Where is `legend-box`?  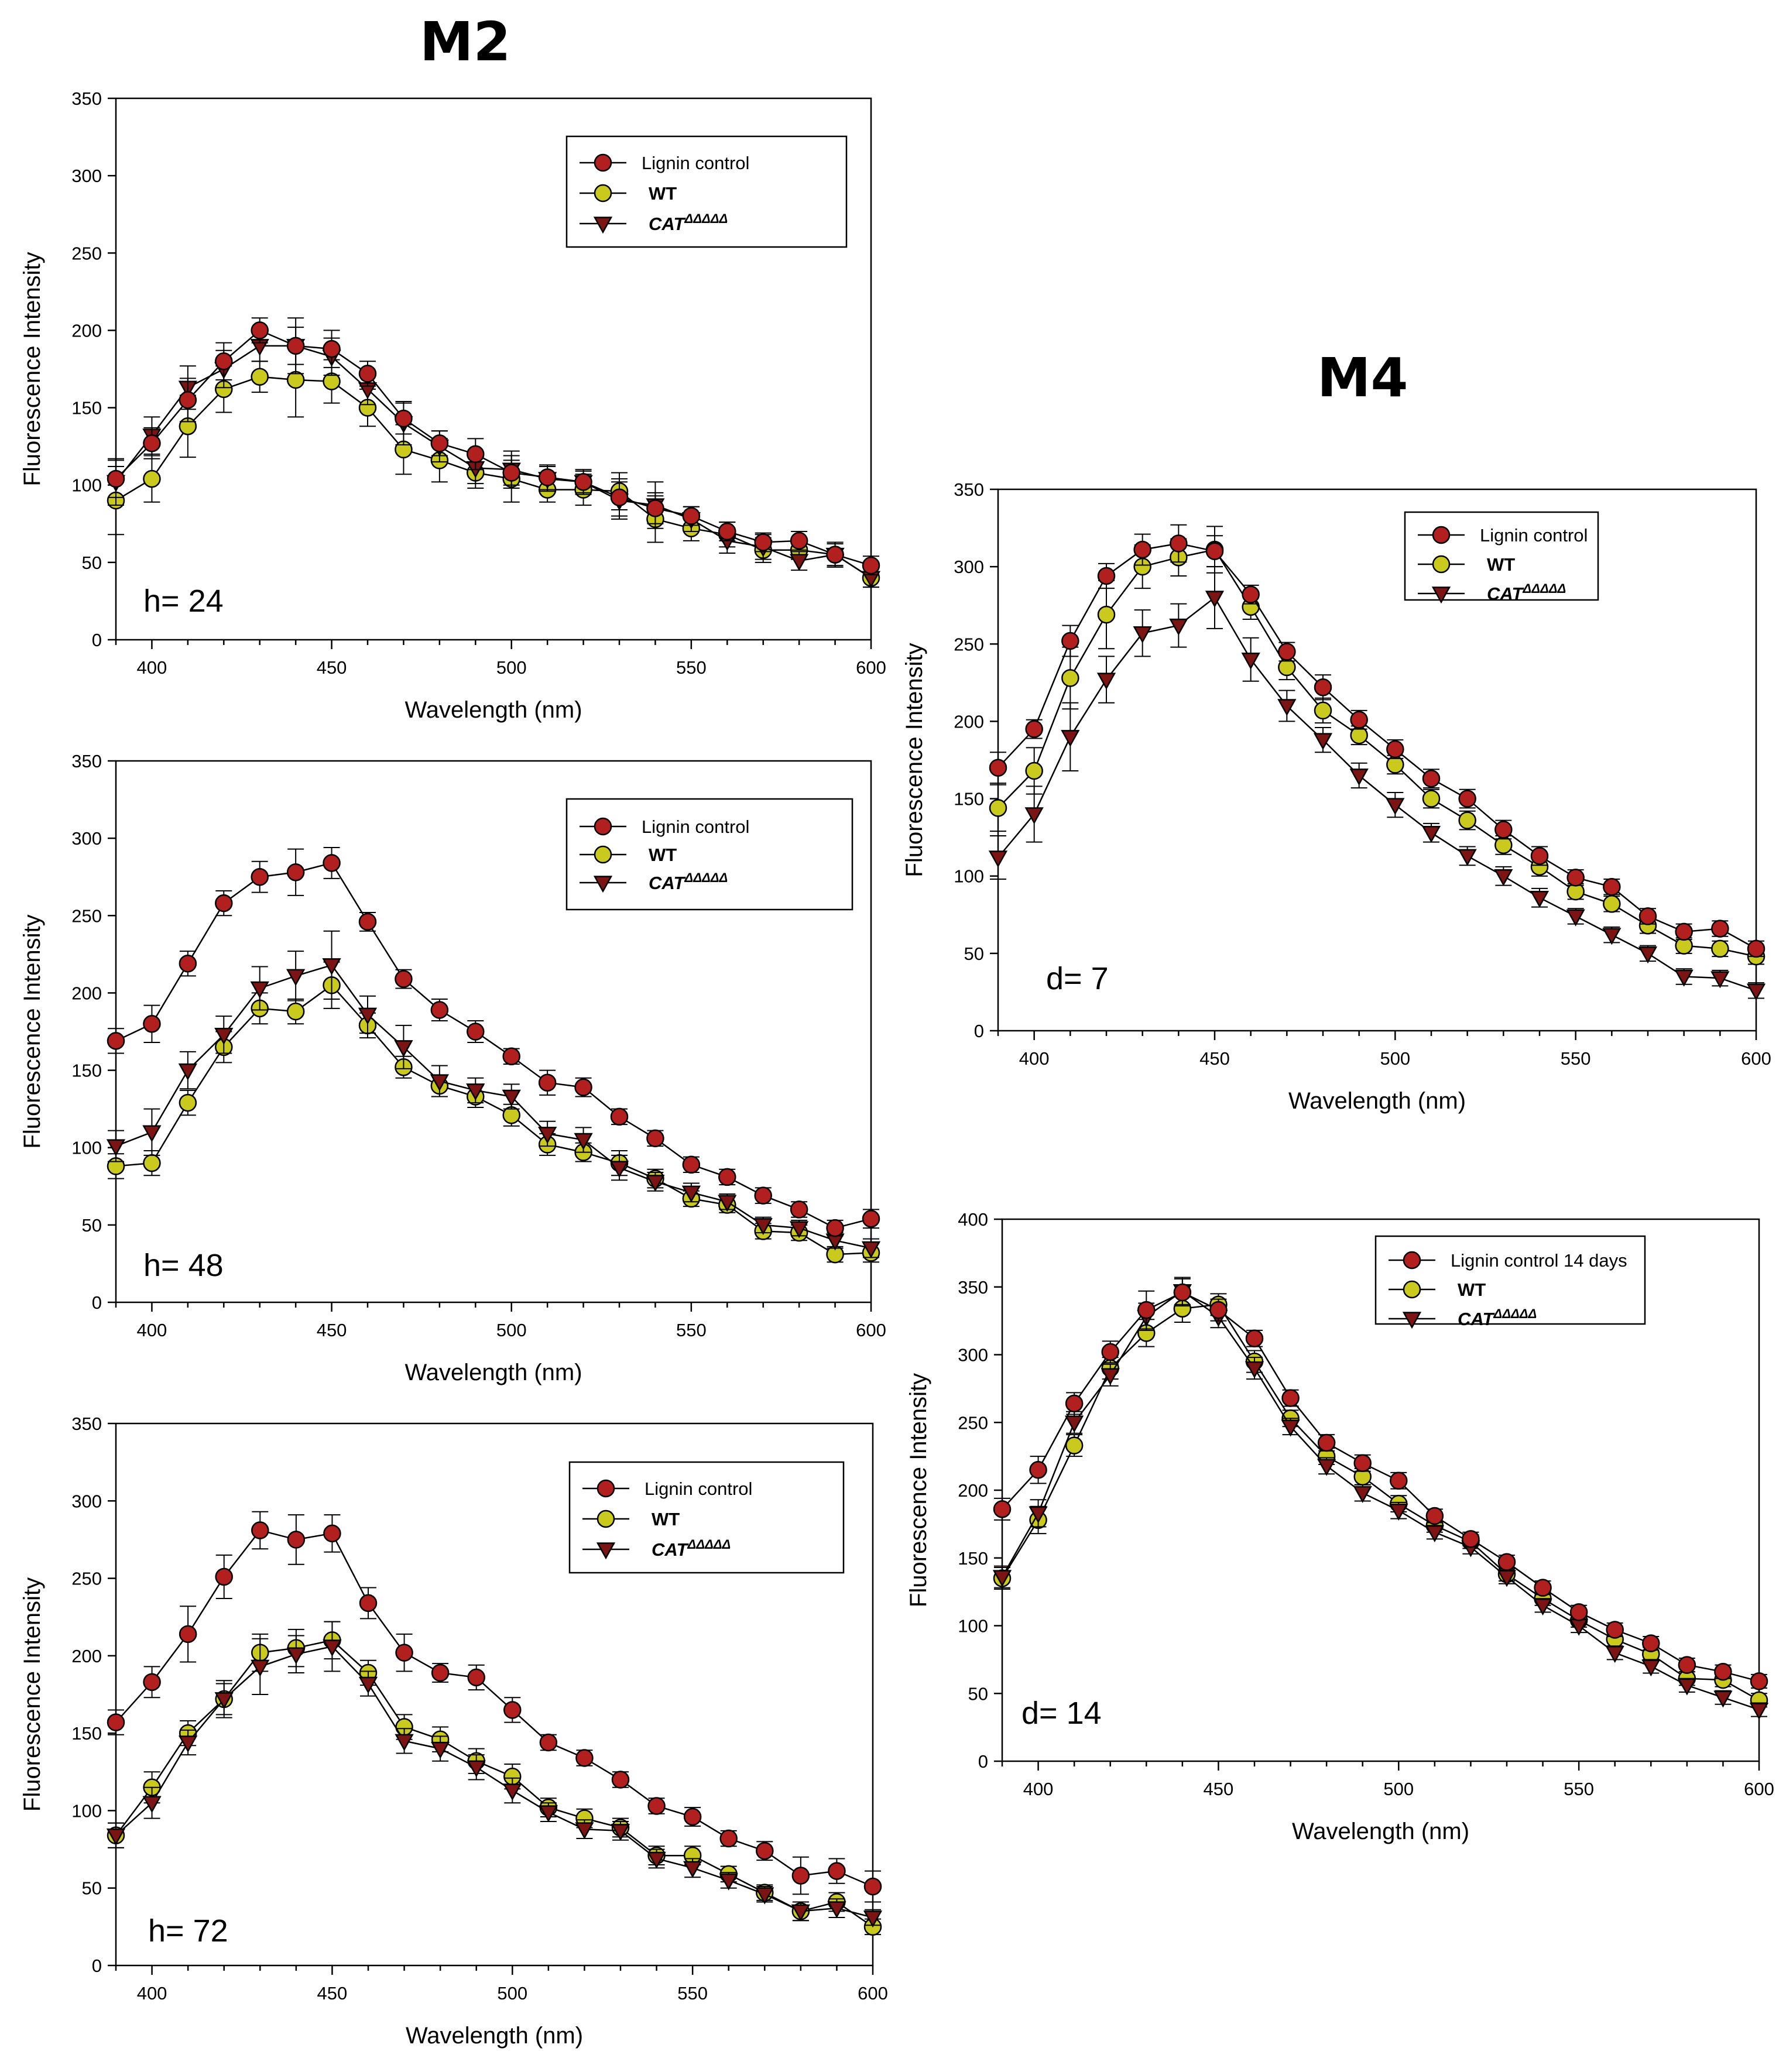
legend-box is located at coordinates (1501, 556).